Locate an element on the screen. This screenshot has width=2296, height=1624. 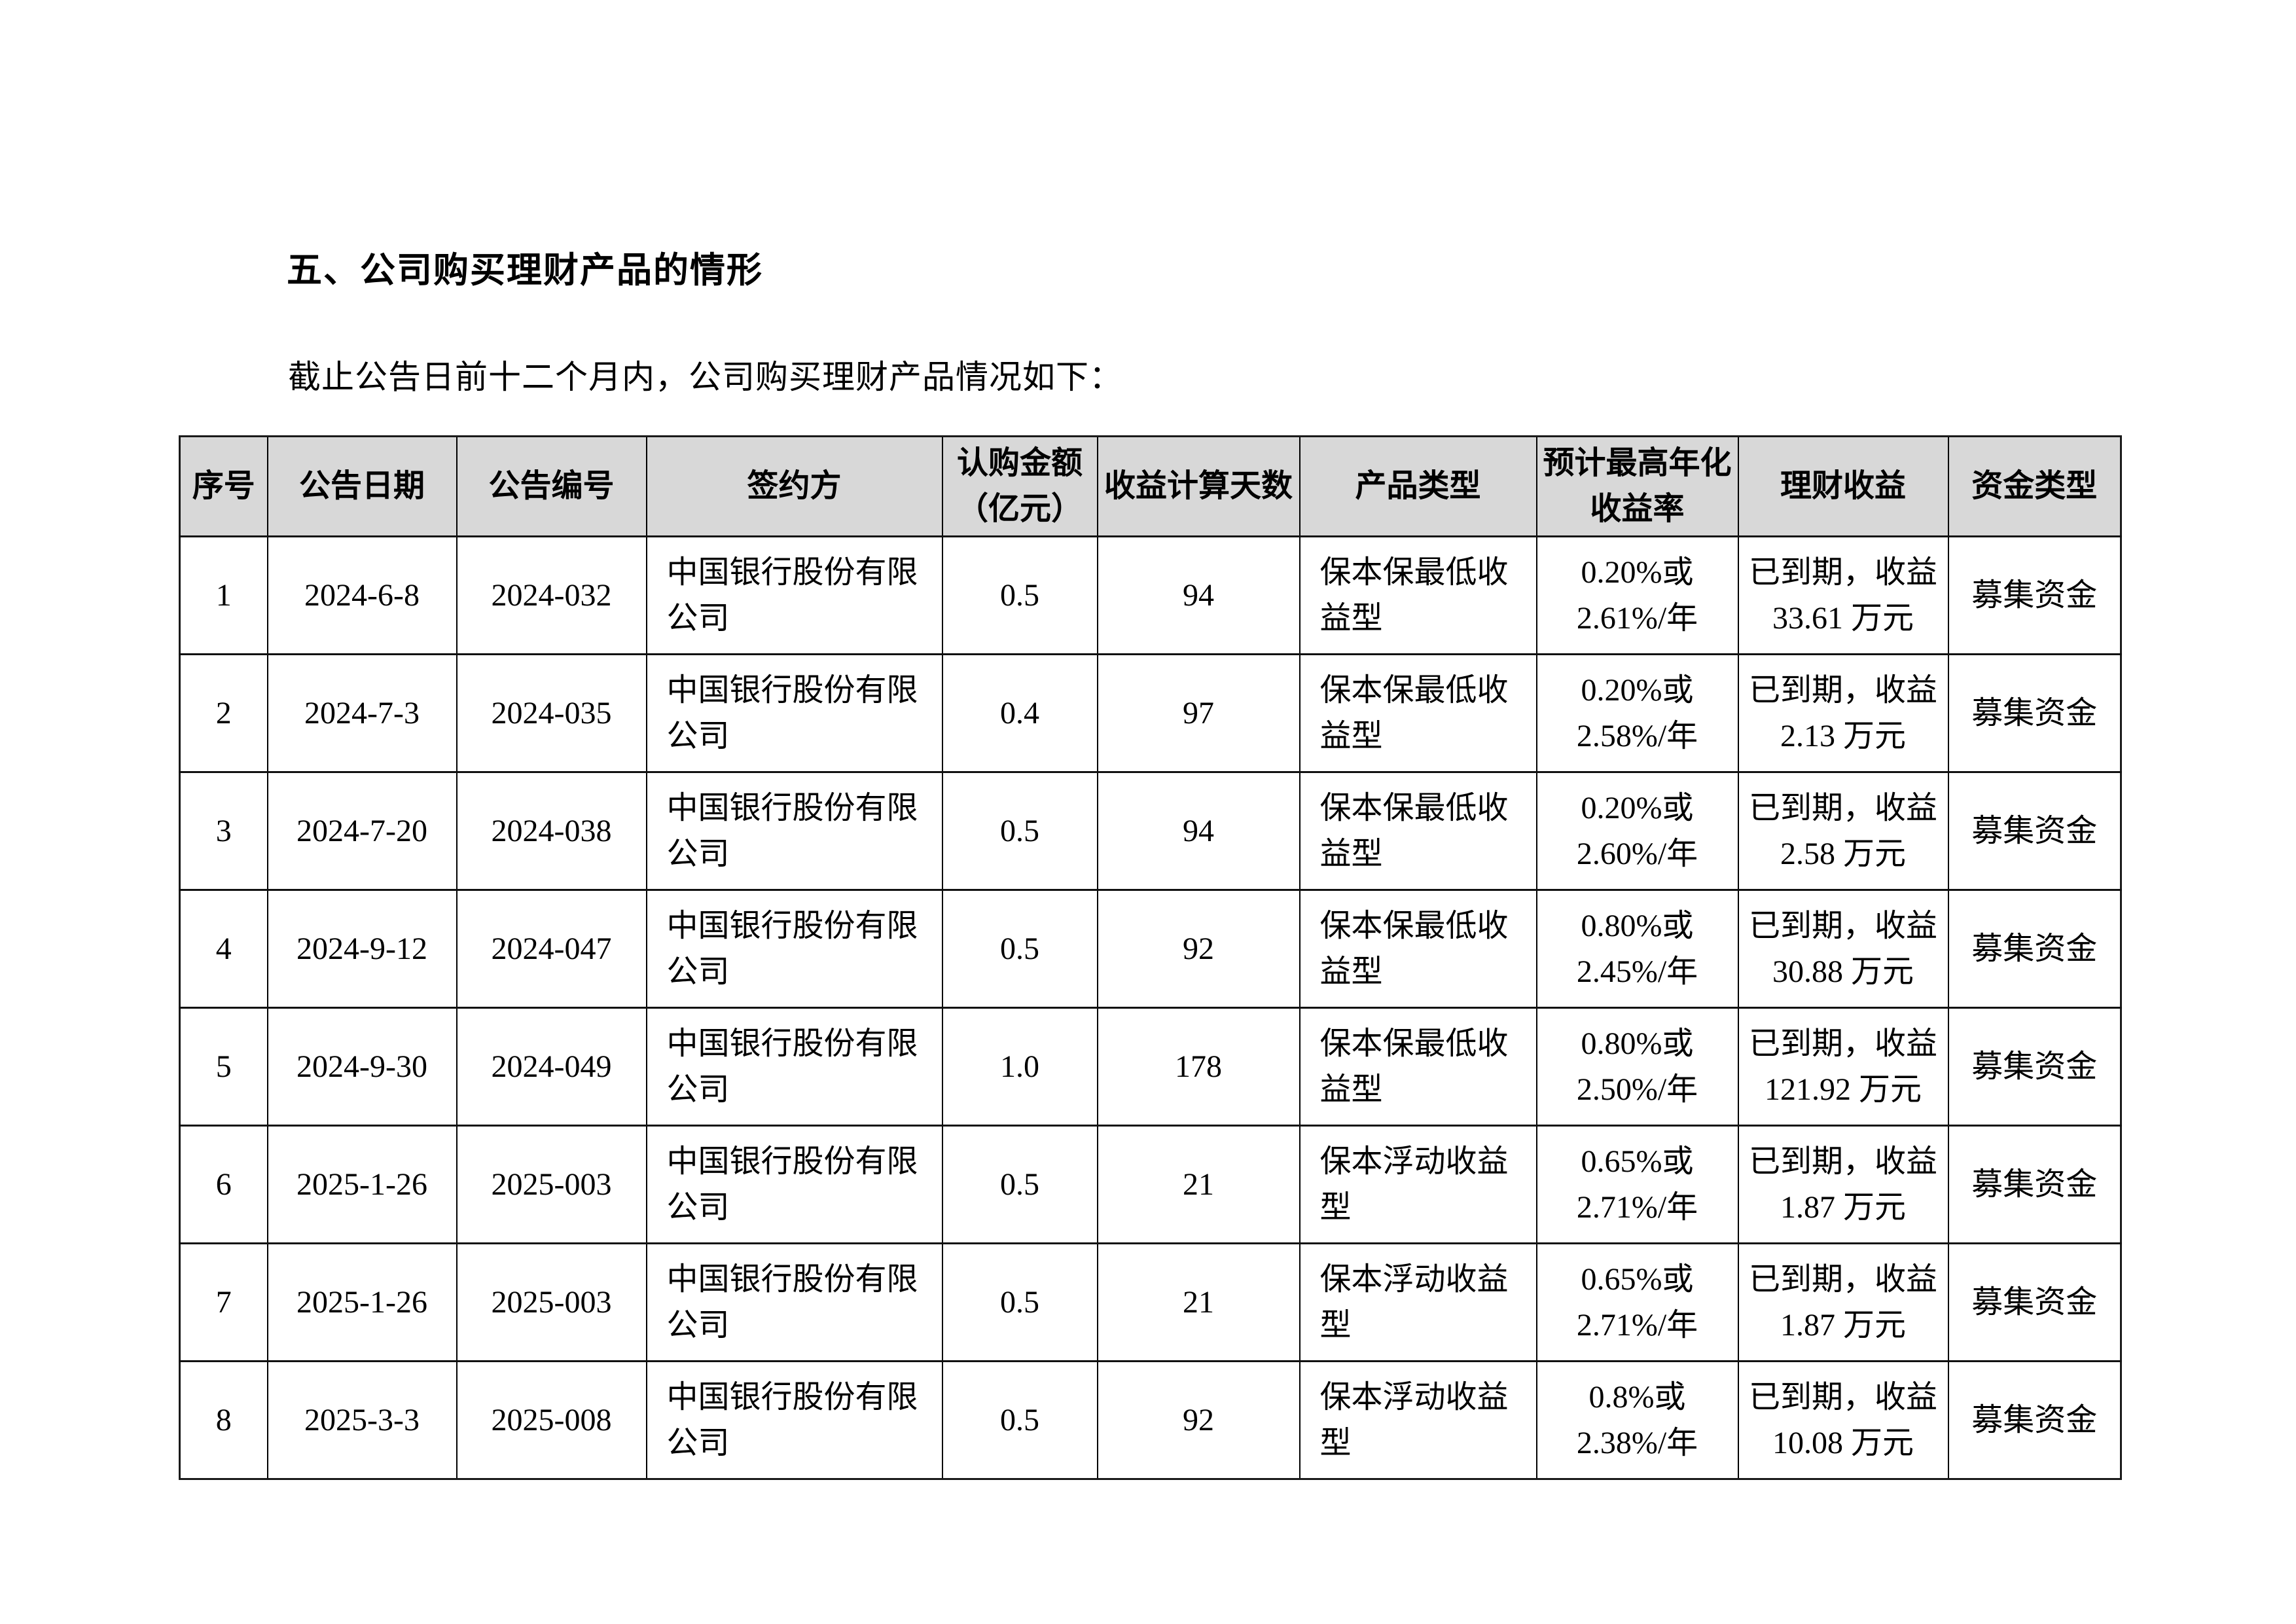
table-cell: 8 is located at coordinates (223, 1420).